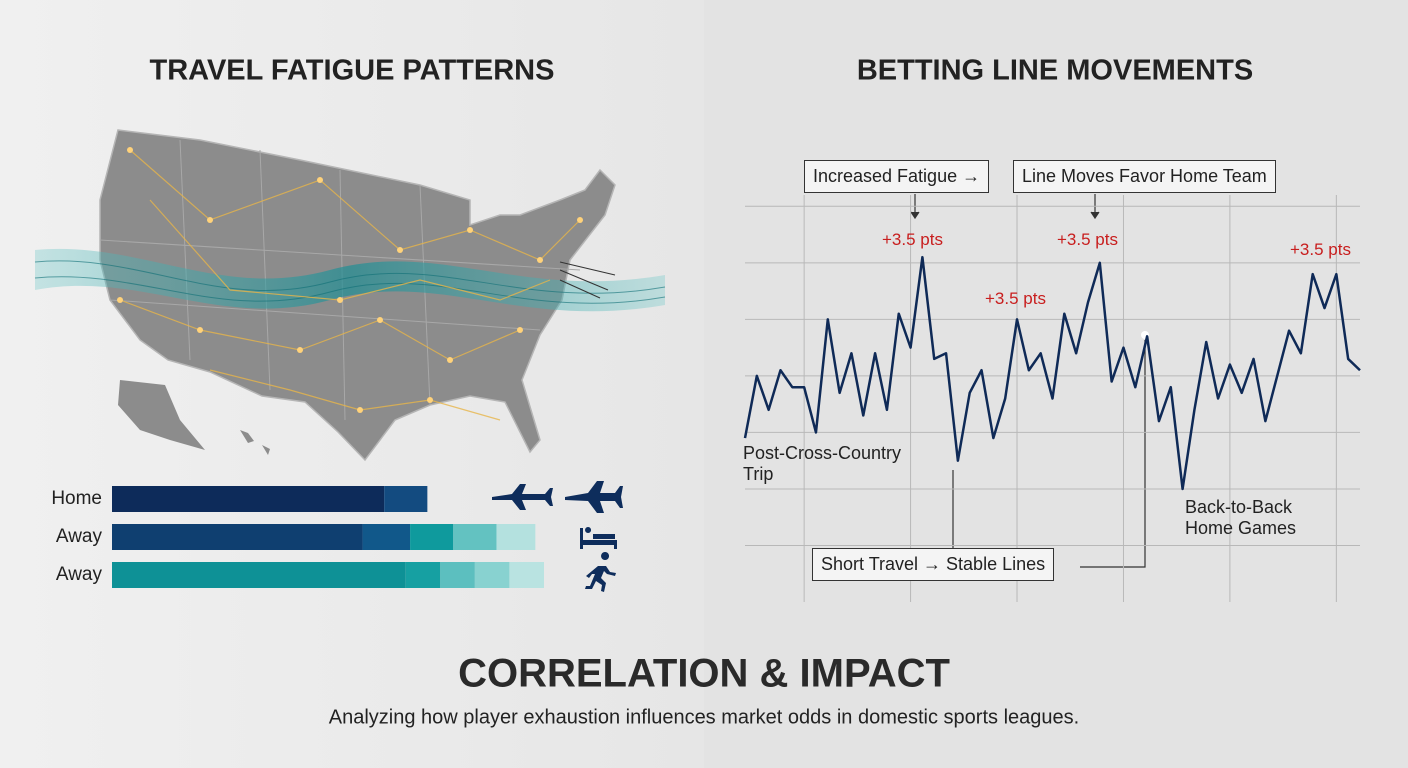 This screenshot has height=768, width=1408. I want to click on annotation: Line Moves Favor Home Team, so click(1144, 176).